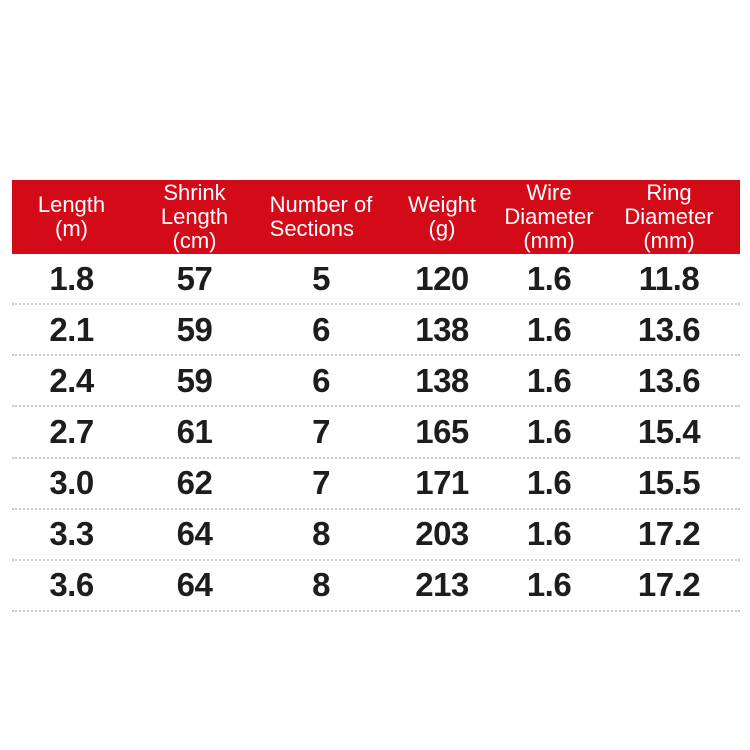  What do you see at coordinates (669, 483) in the screenshot?
I see `cell-ring-diameter: 15.5` at bounding box center [669, 483].